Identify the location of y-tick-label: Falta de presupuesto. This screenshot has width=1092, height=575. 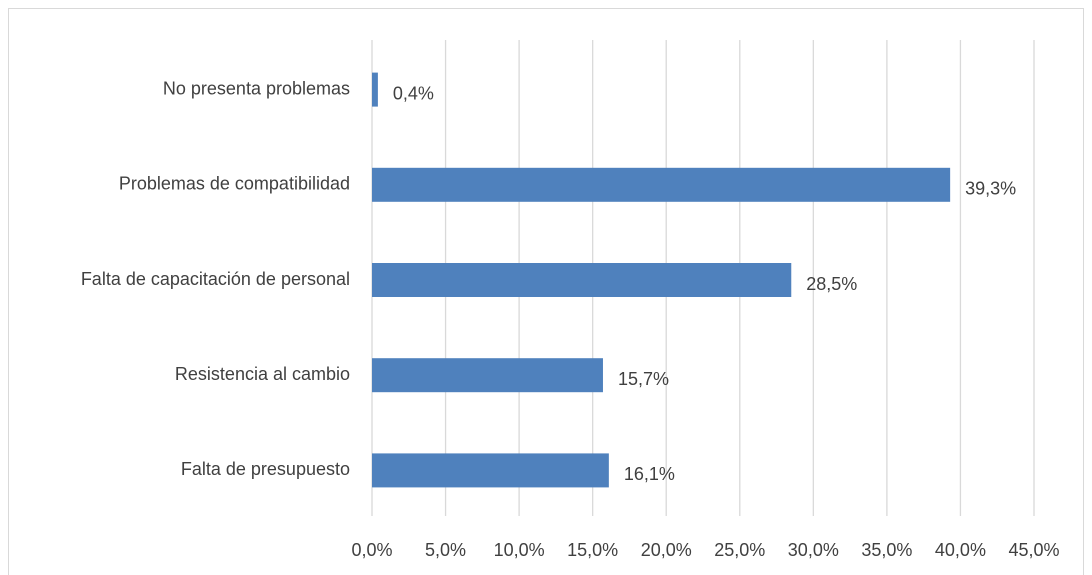
(265, 469).